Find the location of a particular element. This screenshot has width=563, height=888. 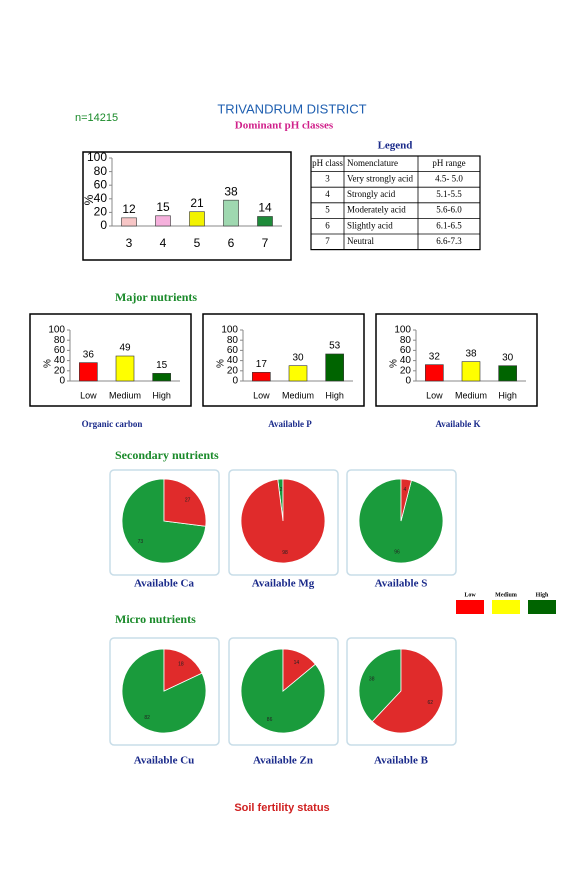

value-label: 53 is located at coordinates (335, 346).